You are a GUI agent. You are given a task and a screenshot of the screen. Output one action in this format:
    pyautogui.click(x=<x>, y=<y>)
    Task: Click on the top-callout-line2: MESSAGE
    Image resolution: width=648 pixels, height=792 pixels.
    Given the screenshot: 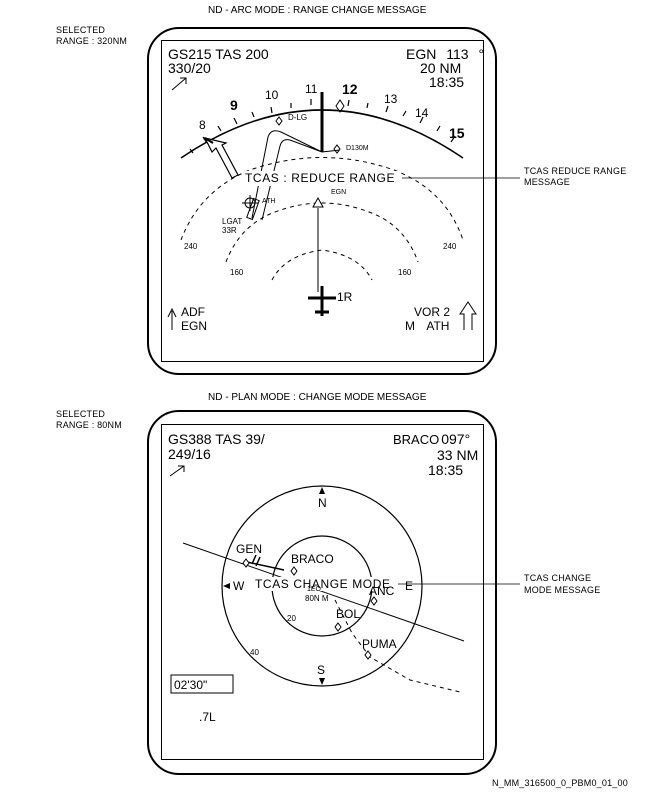 What is the action you would take?
    pyautogui.click(x=547, y=182)
    